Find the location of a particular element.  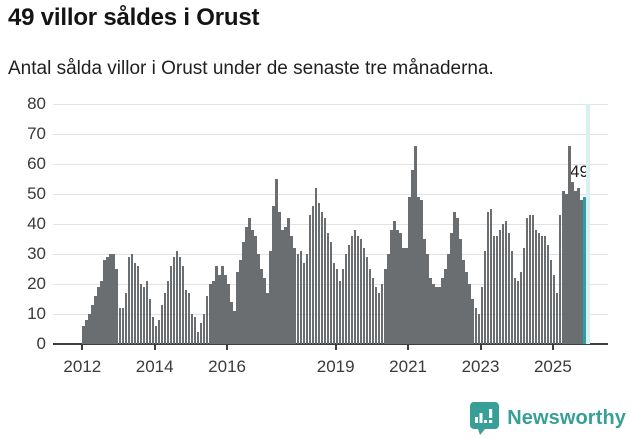

y-axis-tick-label: 60 is located at coordinates (36, 163).